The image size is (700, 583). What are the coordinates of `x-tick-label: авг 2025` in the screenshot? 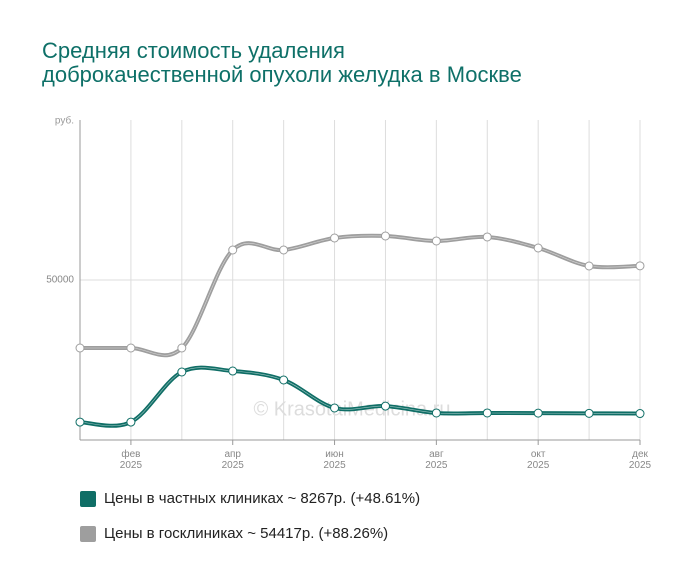 It's located at (436, 460).